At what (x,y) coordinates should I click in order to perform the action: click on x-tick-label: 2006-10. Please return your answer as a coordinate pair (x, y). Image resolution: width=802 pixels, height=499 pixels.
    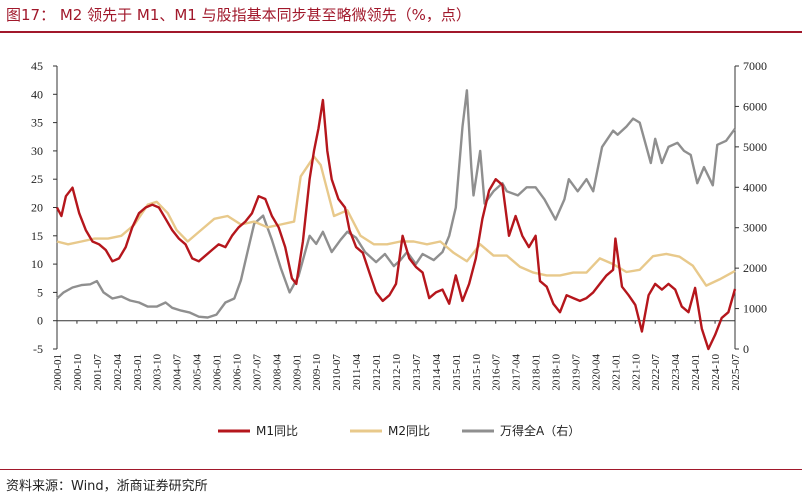
    Looking at the image, I should click on (237, 372).